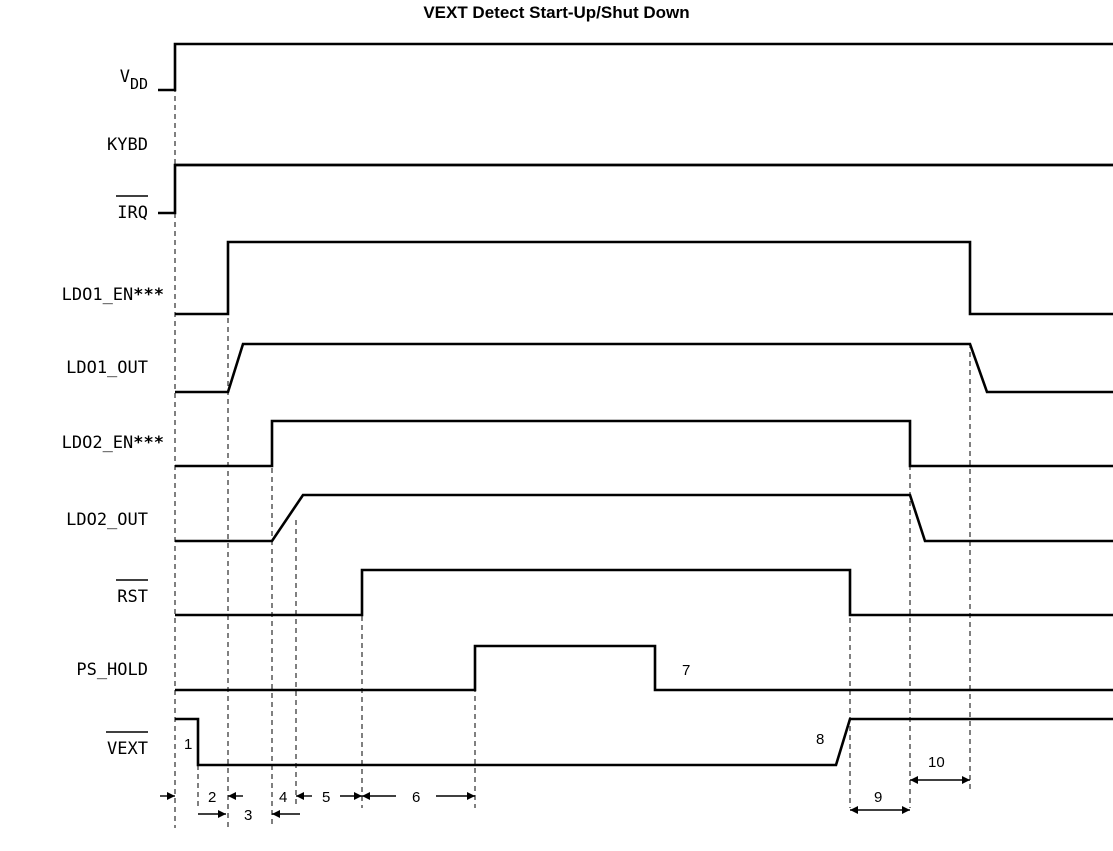 The image size is (1113, 851). I want to click on diagram-title: VEXT Detect Start-Up/Shut Down, so click(556, 12).